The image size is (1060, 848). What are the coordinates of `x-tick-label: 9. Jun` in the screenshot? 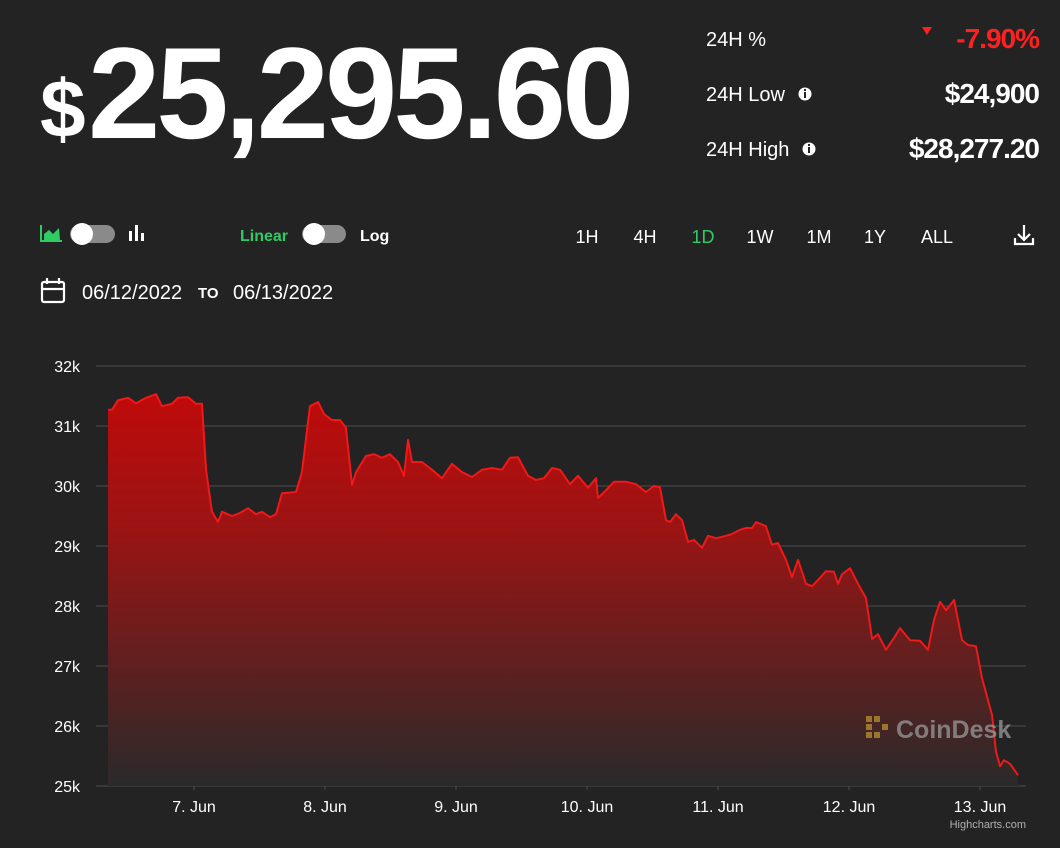 It's located at (456, 807).